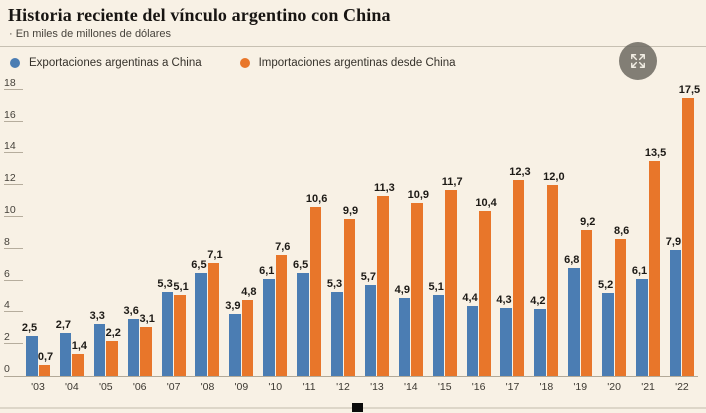  What do you see at coordinates (165, 283) in the screenshot?
I see `value-label: 5,3` at bounding box center [165, 283].